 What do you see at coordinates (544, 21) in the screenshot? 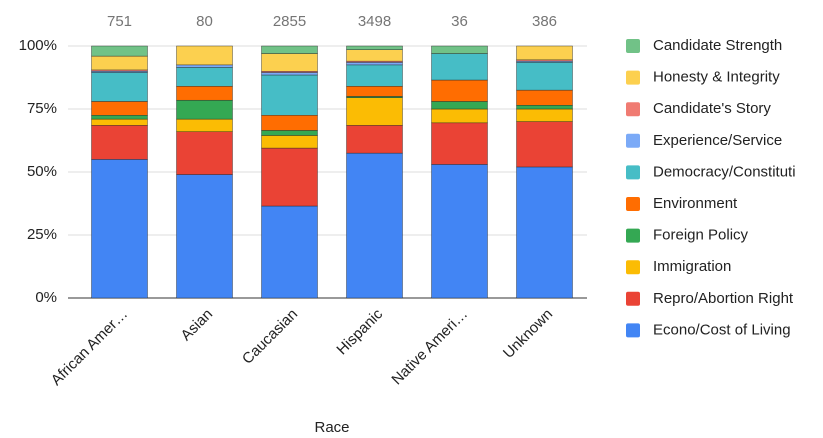
I see `bar-total-label: 386` at bounding box center [544, 21].